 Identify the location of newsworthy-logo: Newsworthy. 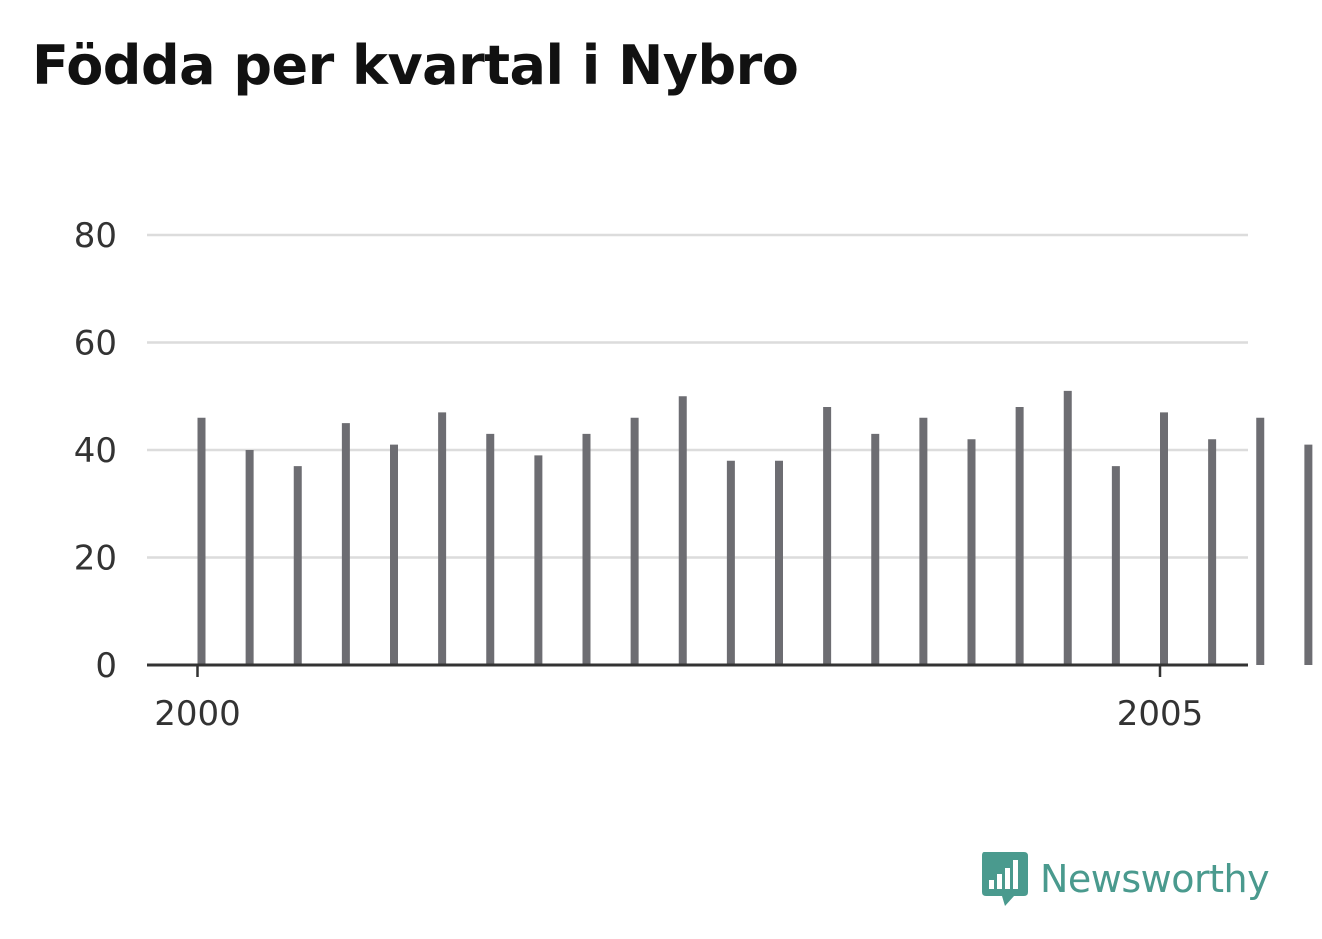
(1125, 879).